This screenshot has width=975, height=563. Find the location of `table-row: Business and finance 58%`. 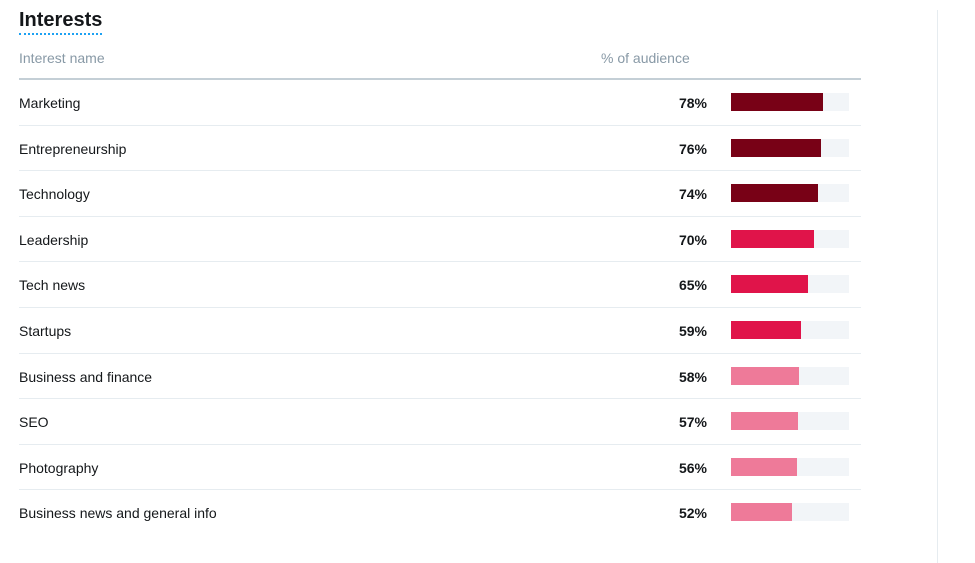

table-row: Business and finance 58% is located at coordinates (440, 377).